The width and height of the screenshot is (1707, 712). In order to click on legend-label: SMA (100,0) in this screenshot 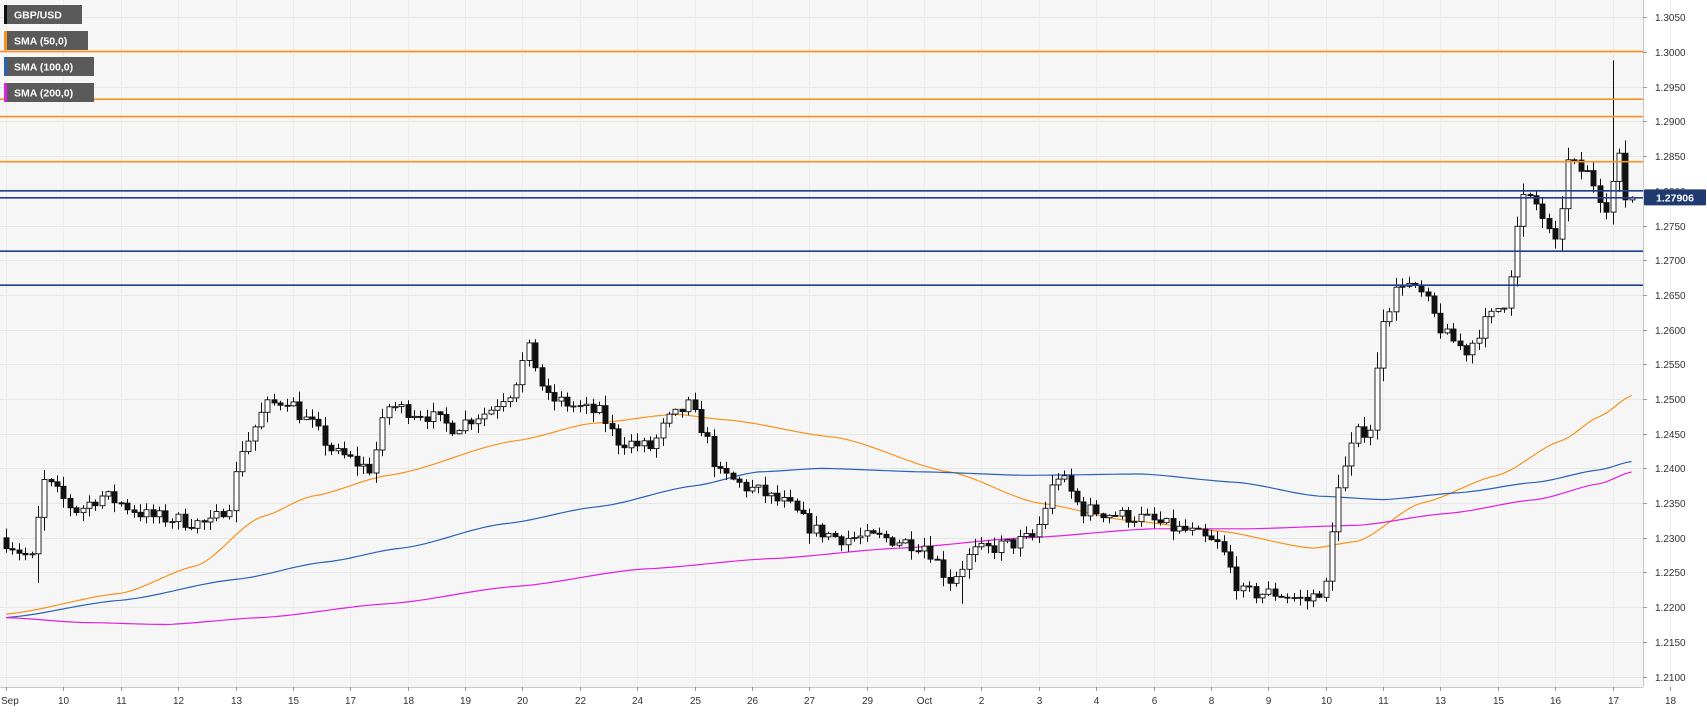, I will do `click(43, 68)`.